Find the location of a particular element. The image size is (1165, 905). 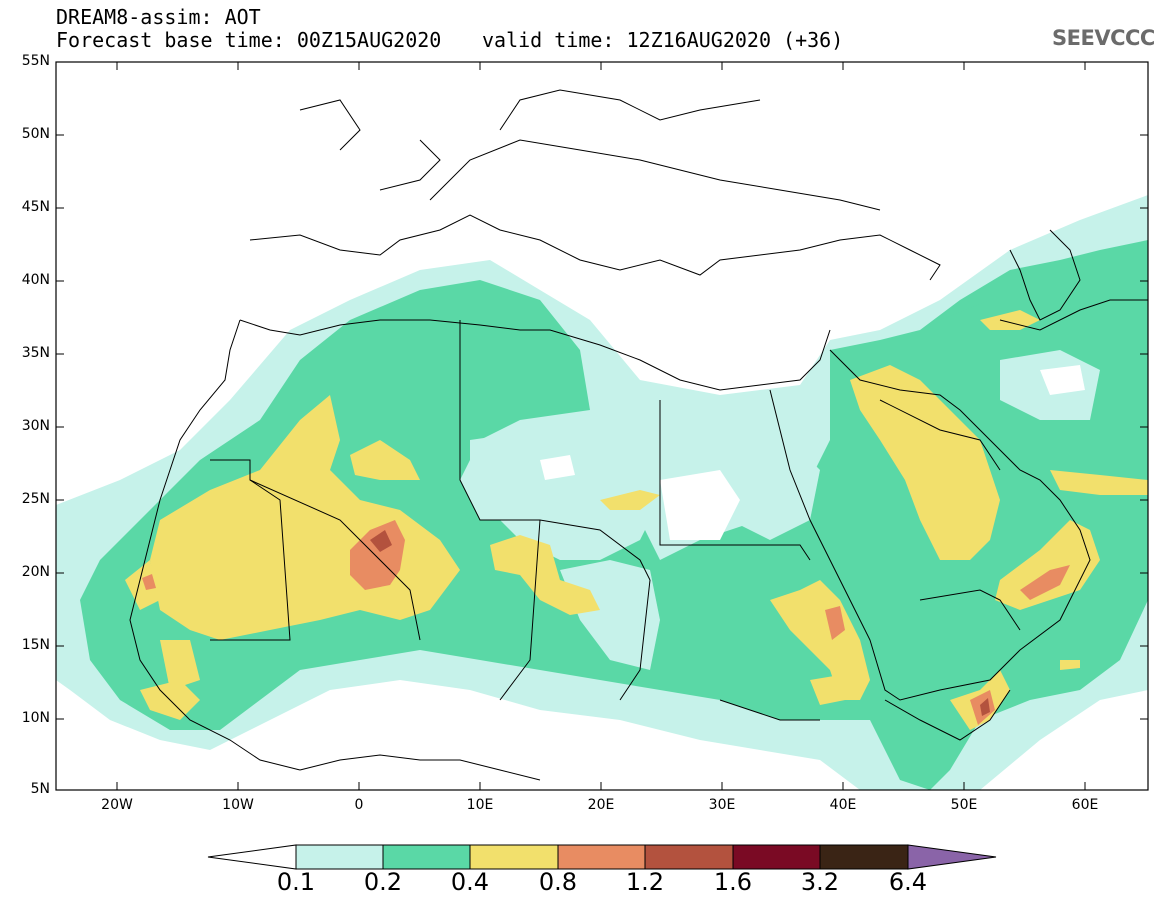

colorbar-label: 0.8 is located at coordinates (558, 882).